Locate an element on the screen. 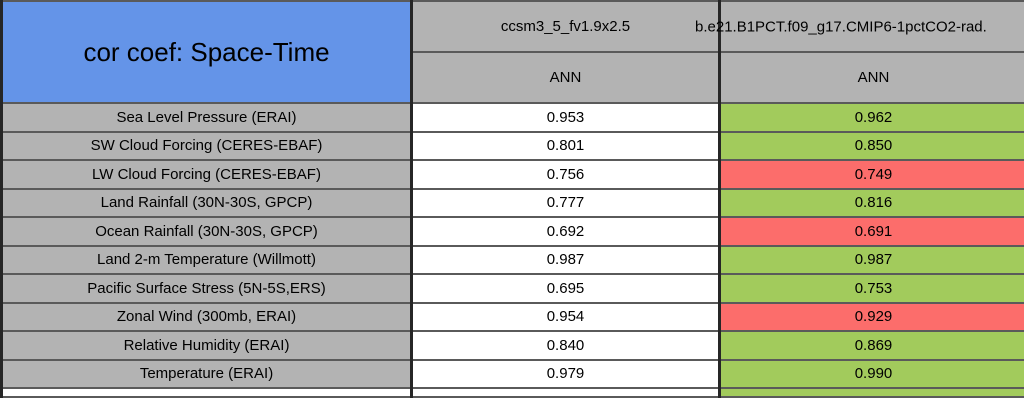 The height and width of the screenshot is (410, 1024). column-header-model-2: b.e21.B1PCT.f09_g17.CMIP6-1pctCO2-rad. is located at coordinates (859, 26).